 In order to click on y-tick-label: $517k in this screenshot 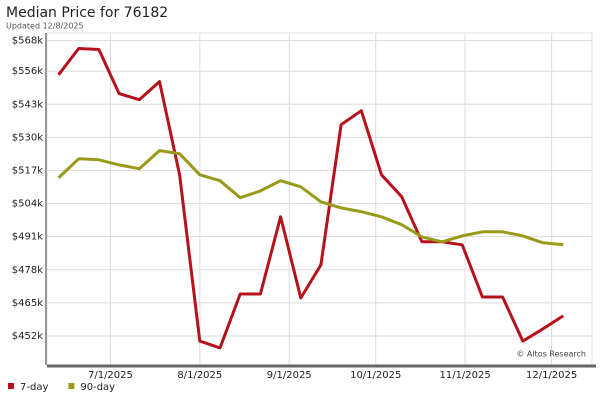, I will do `click(27, 170)`.